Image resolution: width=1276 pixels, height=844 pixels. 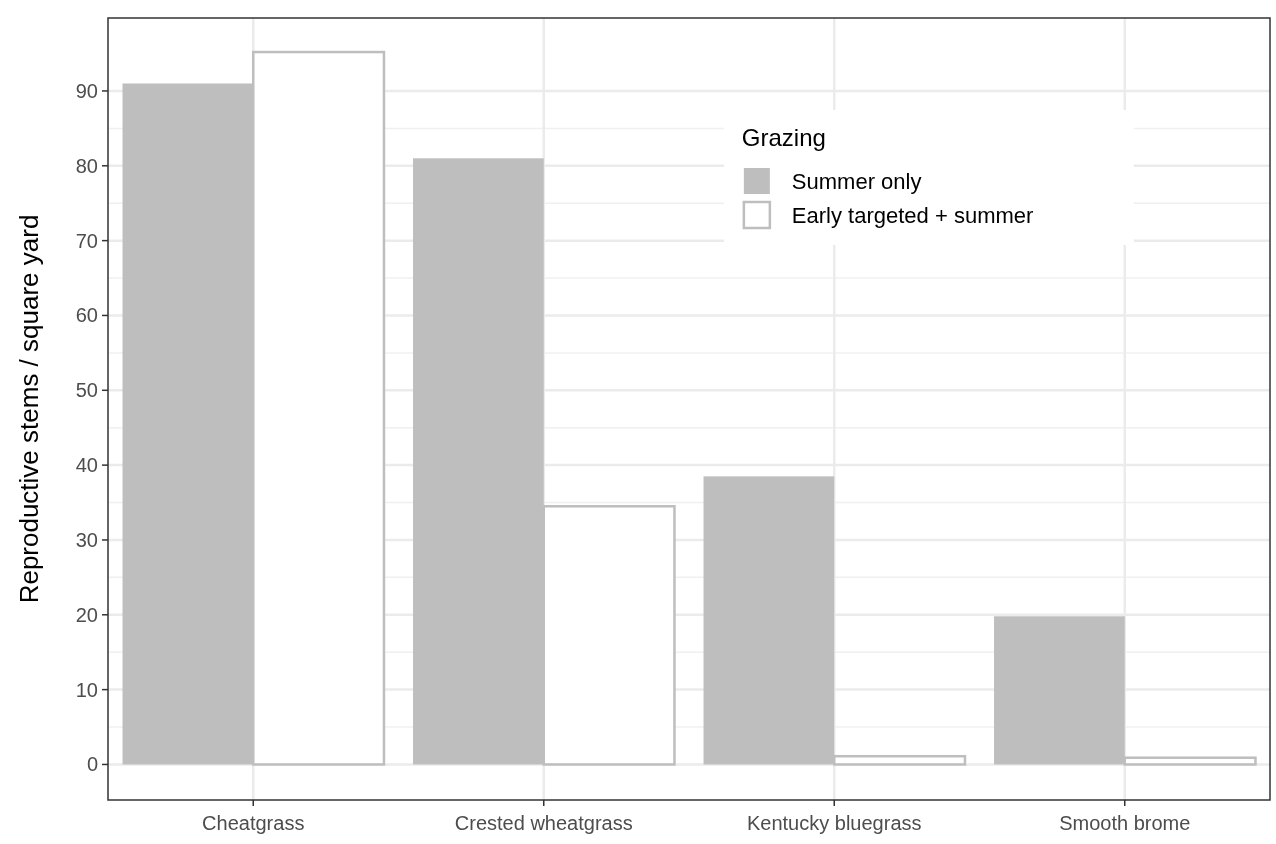 I want to click on y-tick-label: 0, so click(x=92, y=764).